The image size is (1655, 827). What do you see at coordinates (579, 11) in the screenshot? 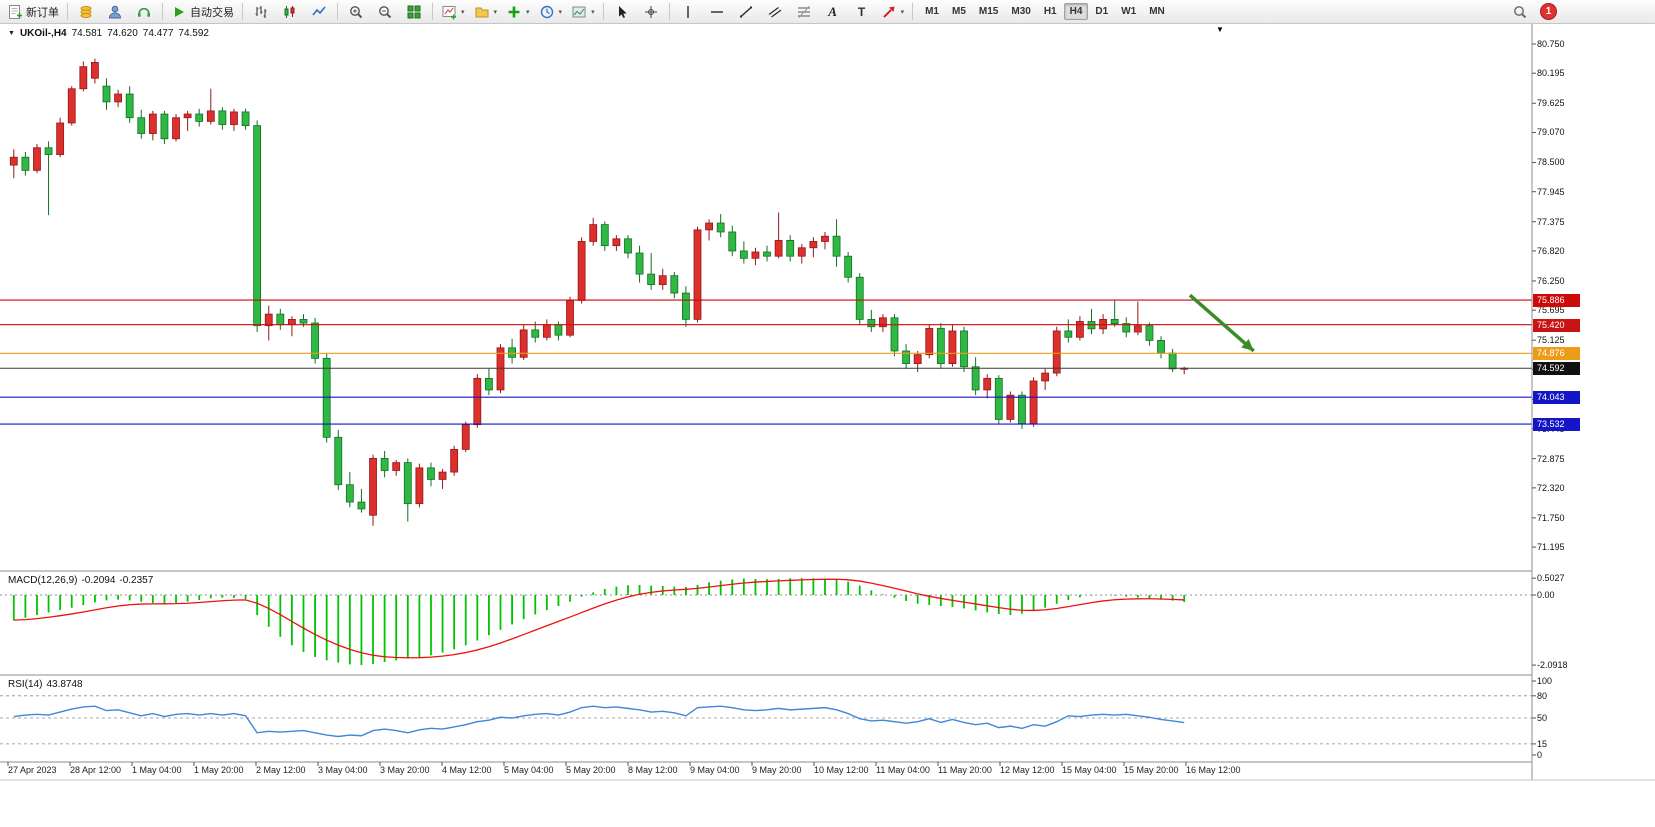
I see `template-icon` at bounding box center [579, 11].